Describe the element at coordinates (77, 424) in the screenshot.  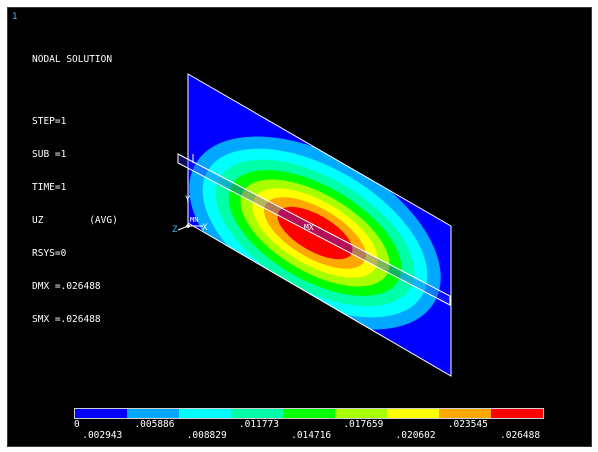
I see `legend-tick-top-1: 0` at that location.